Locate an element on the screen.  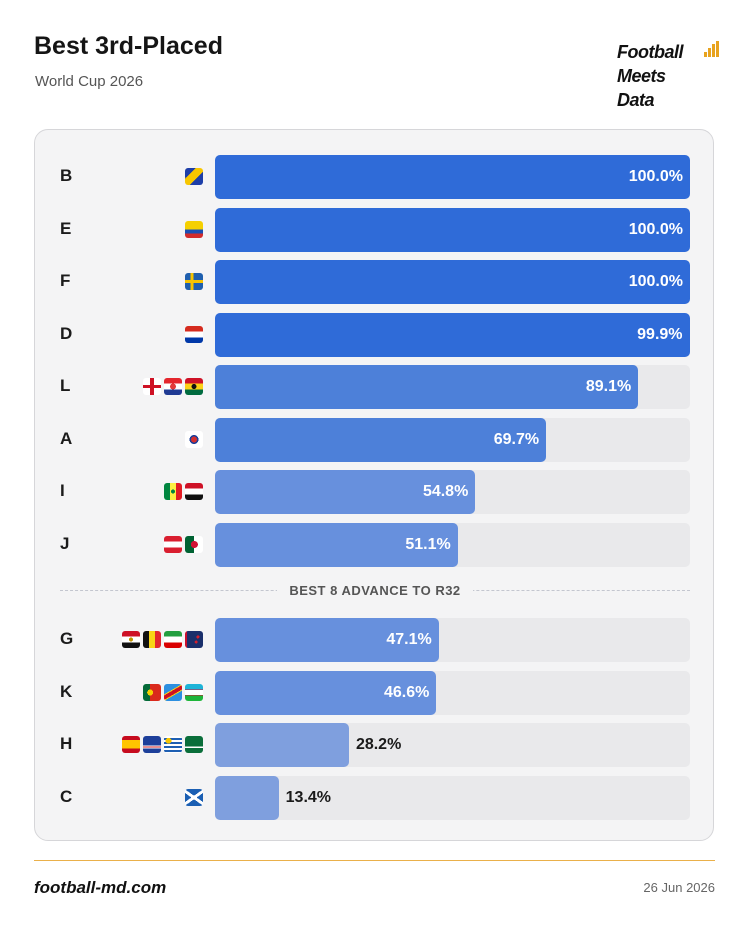
logo-line-1: Football is located at coordinates (650, 52).